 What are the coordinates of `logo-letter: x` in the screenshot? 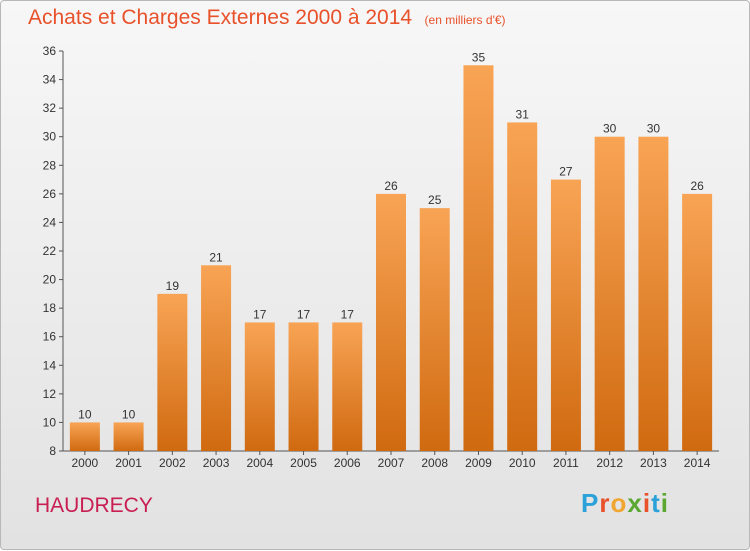 It's located at (635, 503).